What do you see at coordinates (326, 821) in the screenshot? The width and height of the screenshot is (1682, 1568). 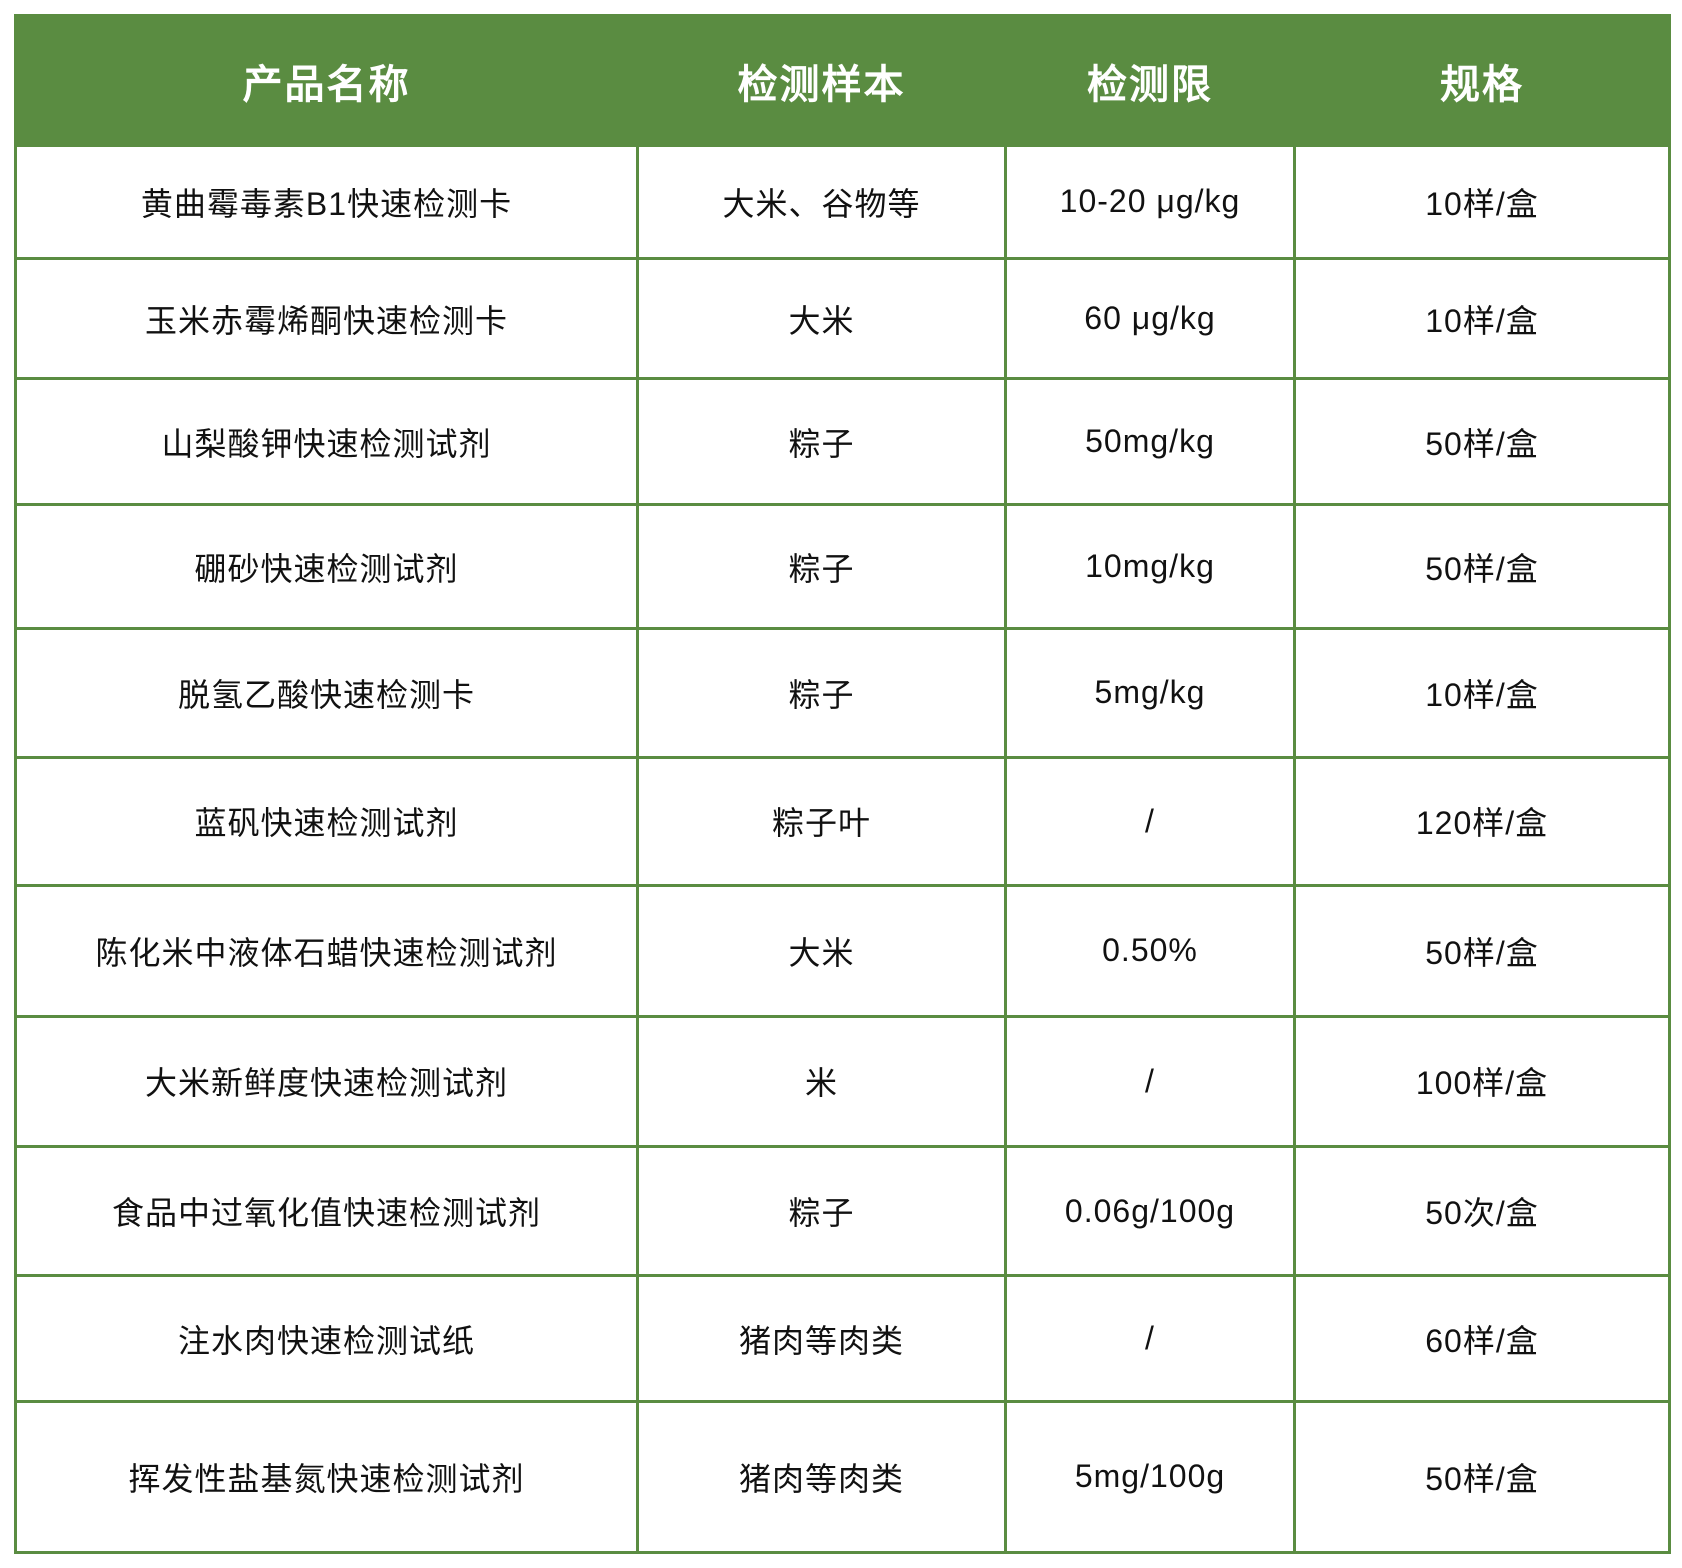 I see `product-name-cell: 蓝矾快速检测试剂` at bounding box center [326, 821].